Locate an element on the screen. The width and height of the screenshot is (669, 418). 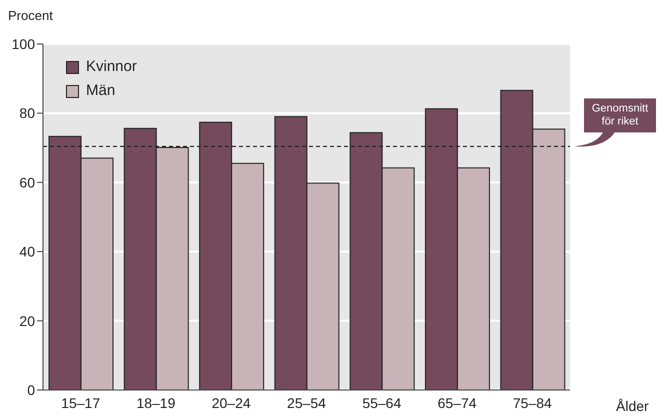
x-tick-label: 15–17 is located at coordinates (80, 402).